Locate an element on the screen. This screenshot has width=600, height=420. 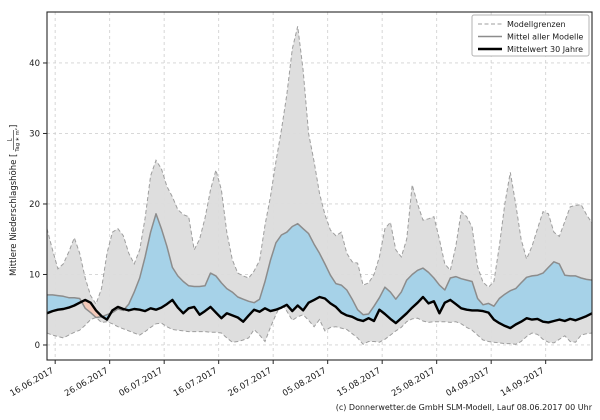
legend-box is located at coordinates (530, 35).